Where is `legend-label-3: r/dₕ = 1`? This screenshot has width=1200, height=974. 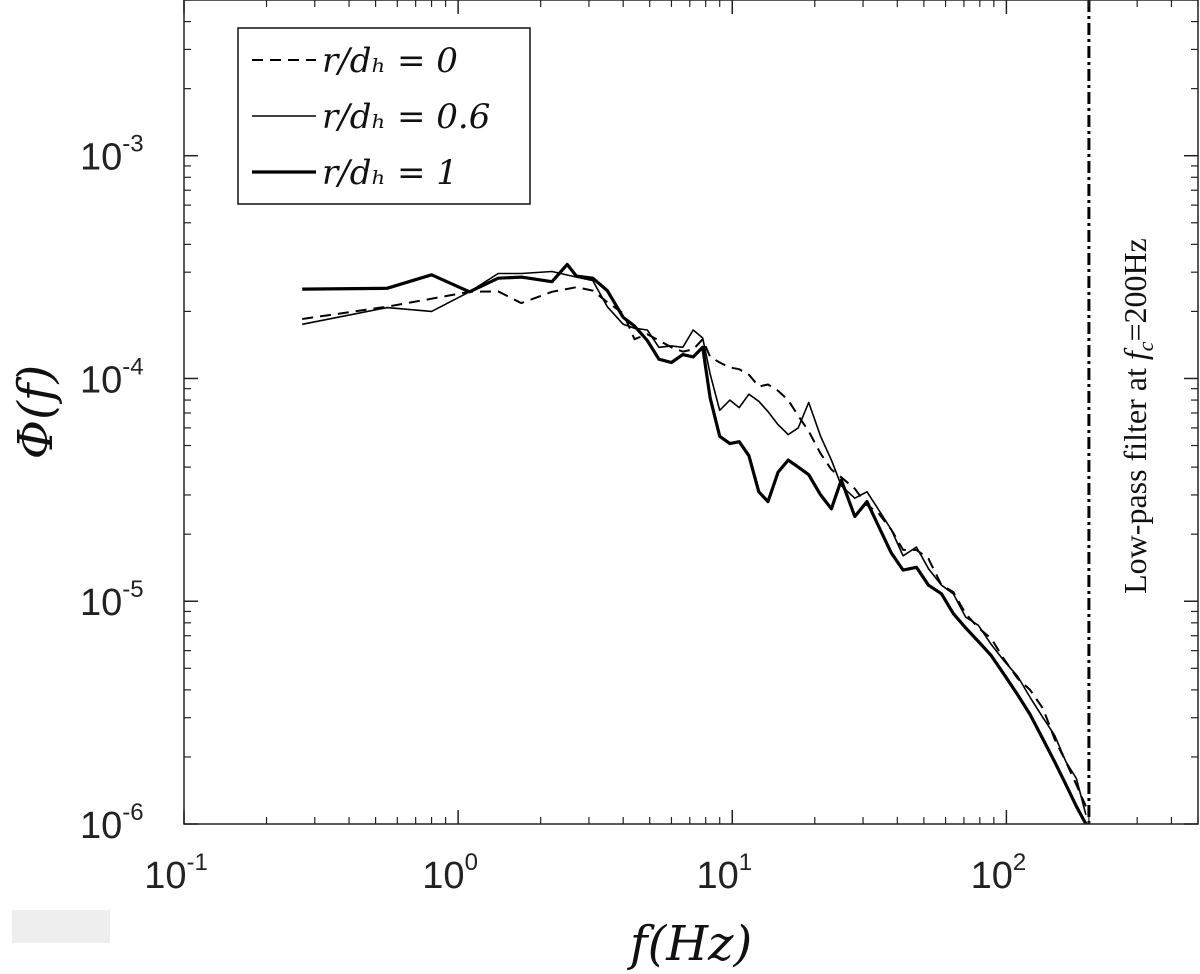
legend-label-3: r/dₕ = 1 is located at coordinates (390, 173).